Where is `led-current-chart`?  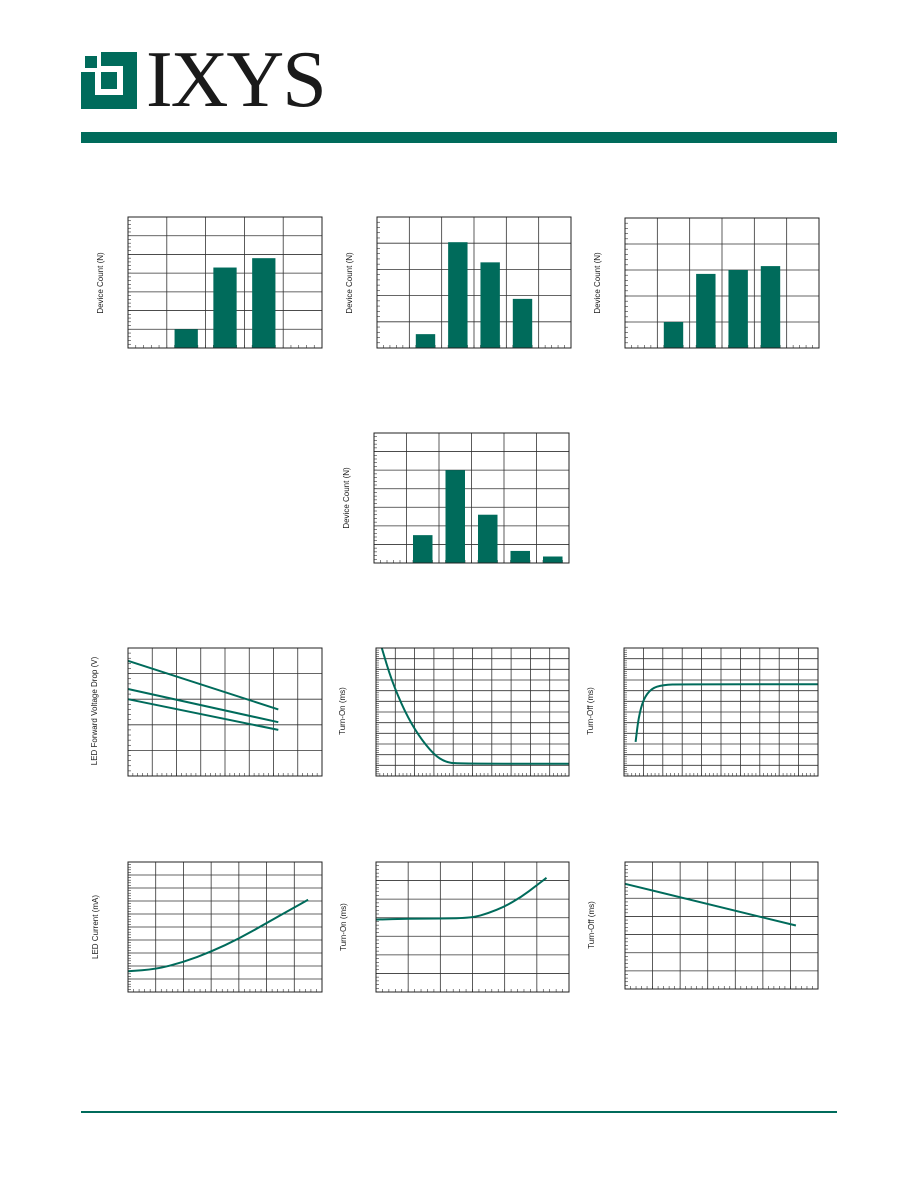
led-current-chart is located at coordinates (225, 927).